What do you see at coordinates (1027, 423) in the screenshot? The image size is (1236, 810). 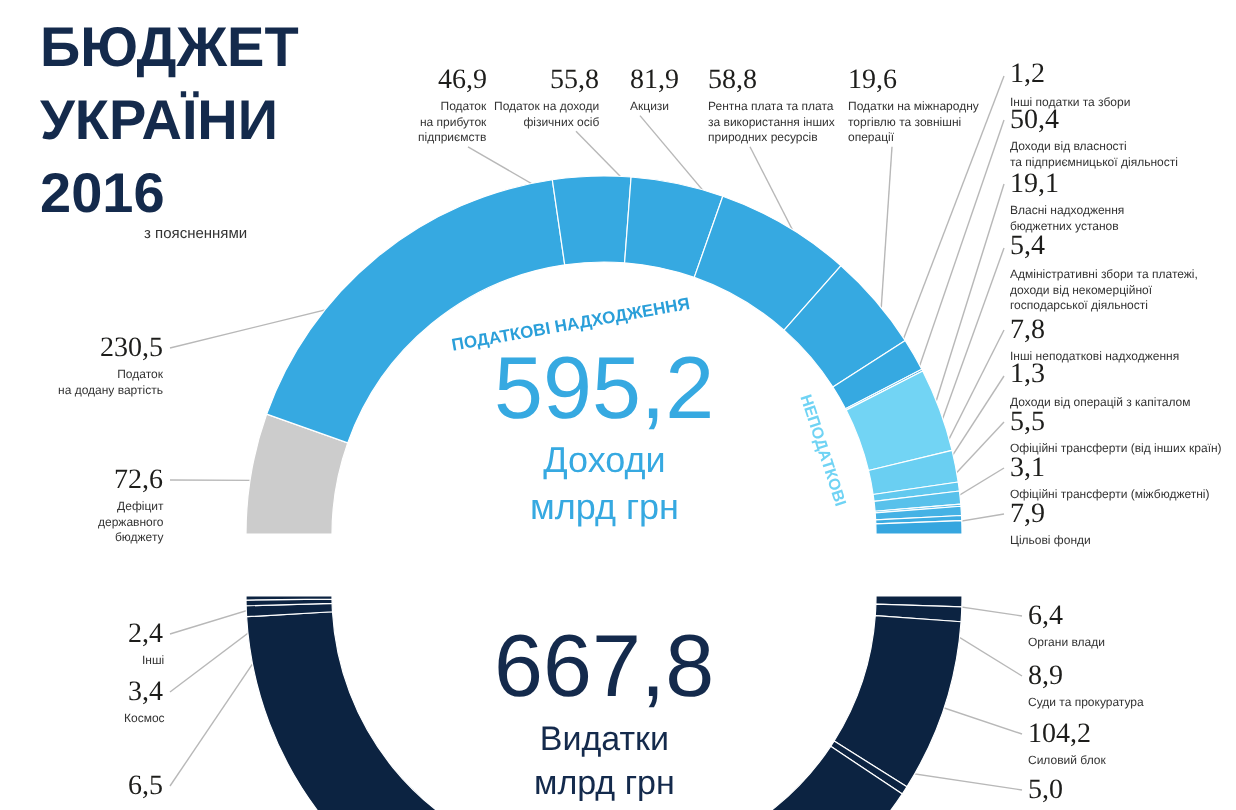 I see `data-label: 5,5` at bounding box center [1027, 423].